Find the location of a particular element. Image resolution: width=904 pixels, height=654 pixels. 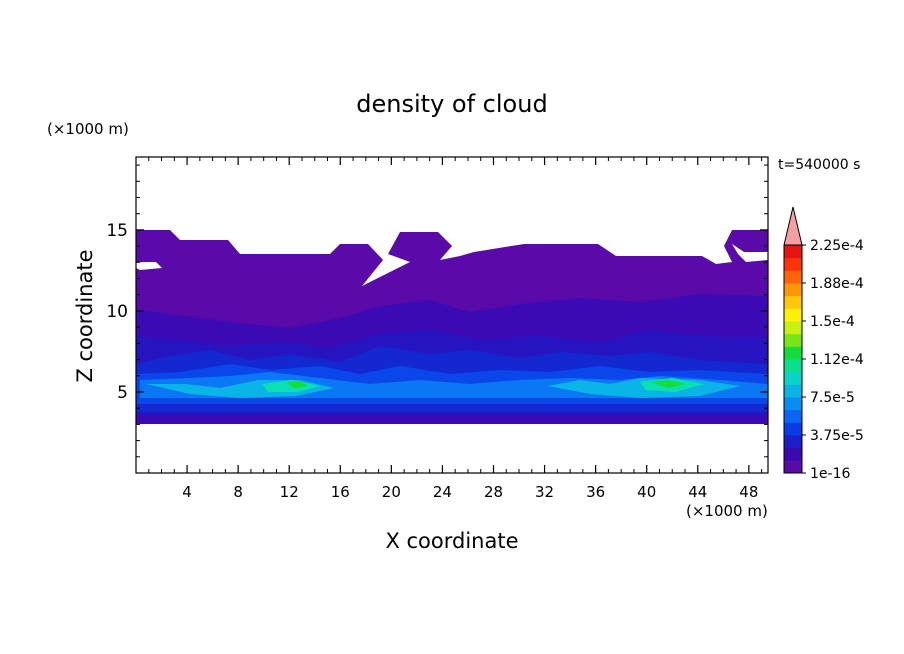

contour-gap-right is located at coordinates (750, 253).